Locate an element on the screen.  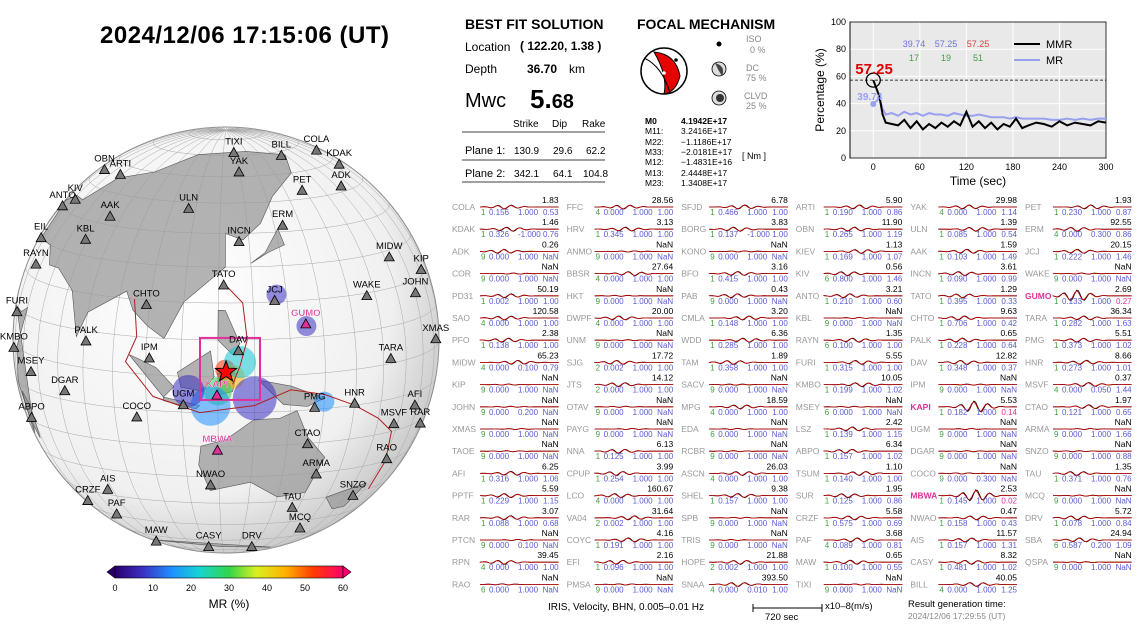
mw-value: 5.68 is located at coordinates (552, 99).